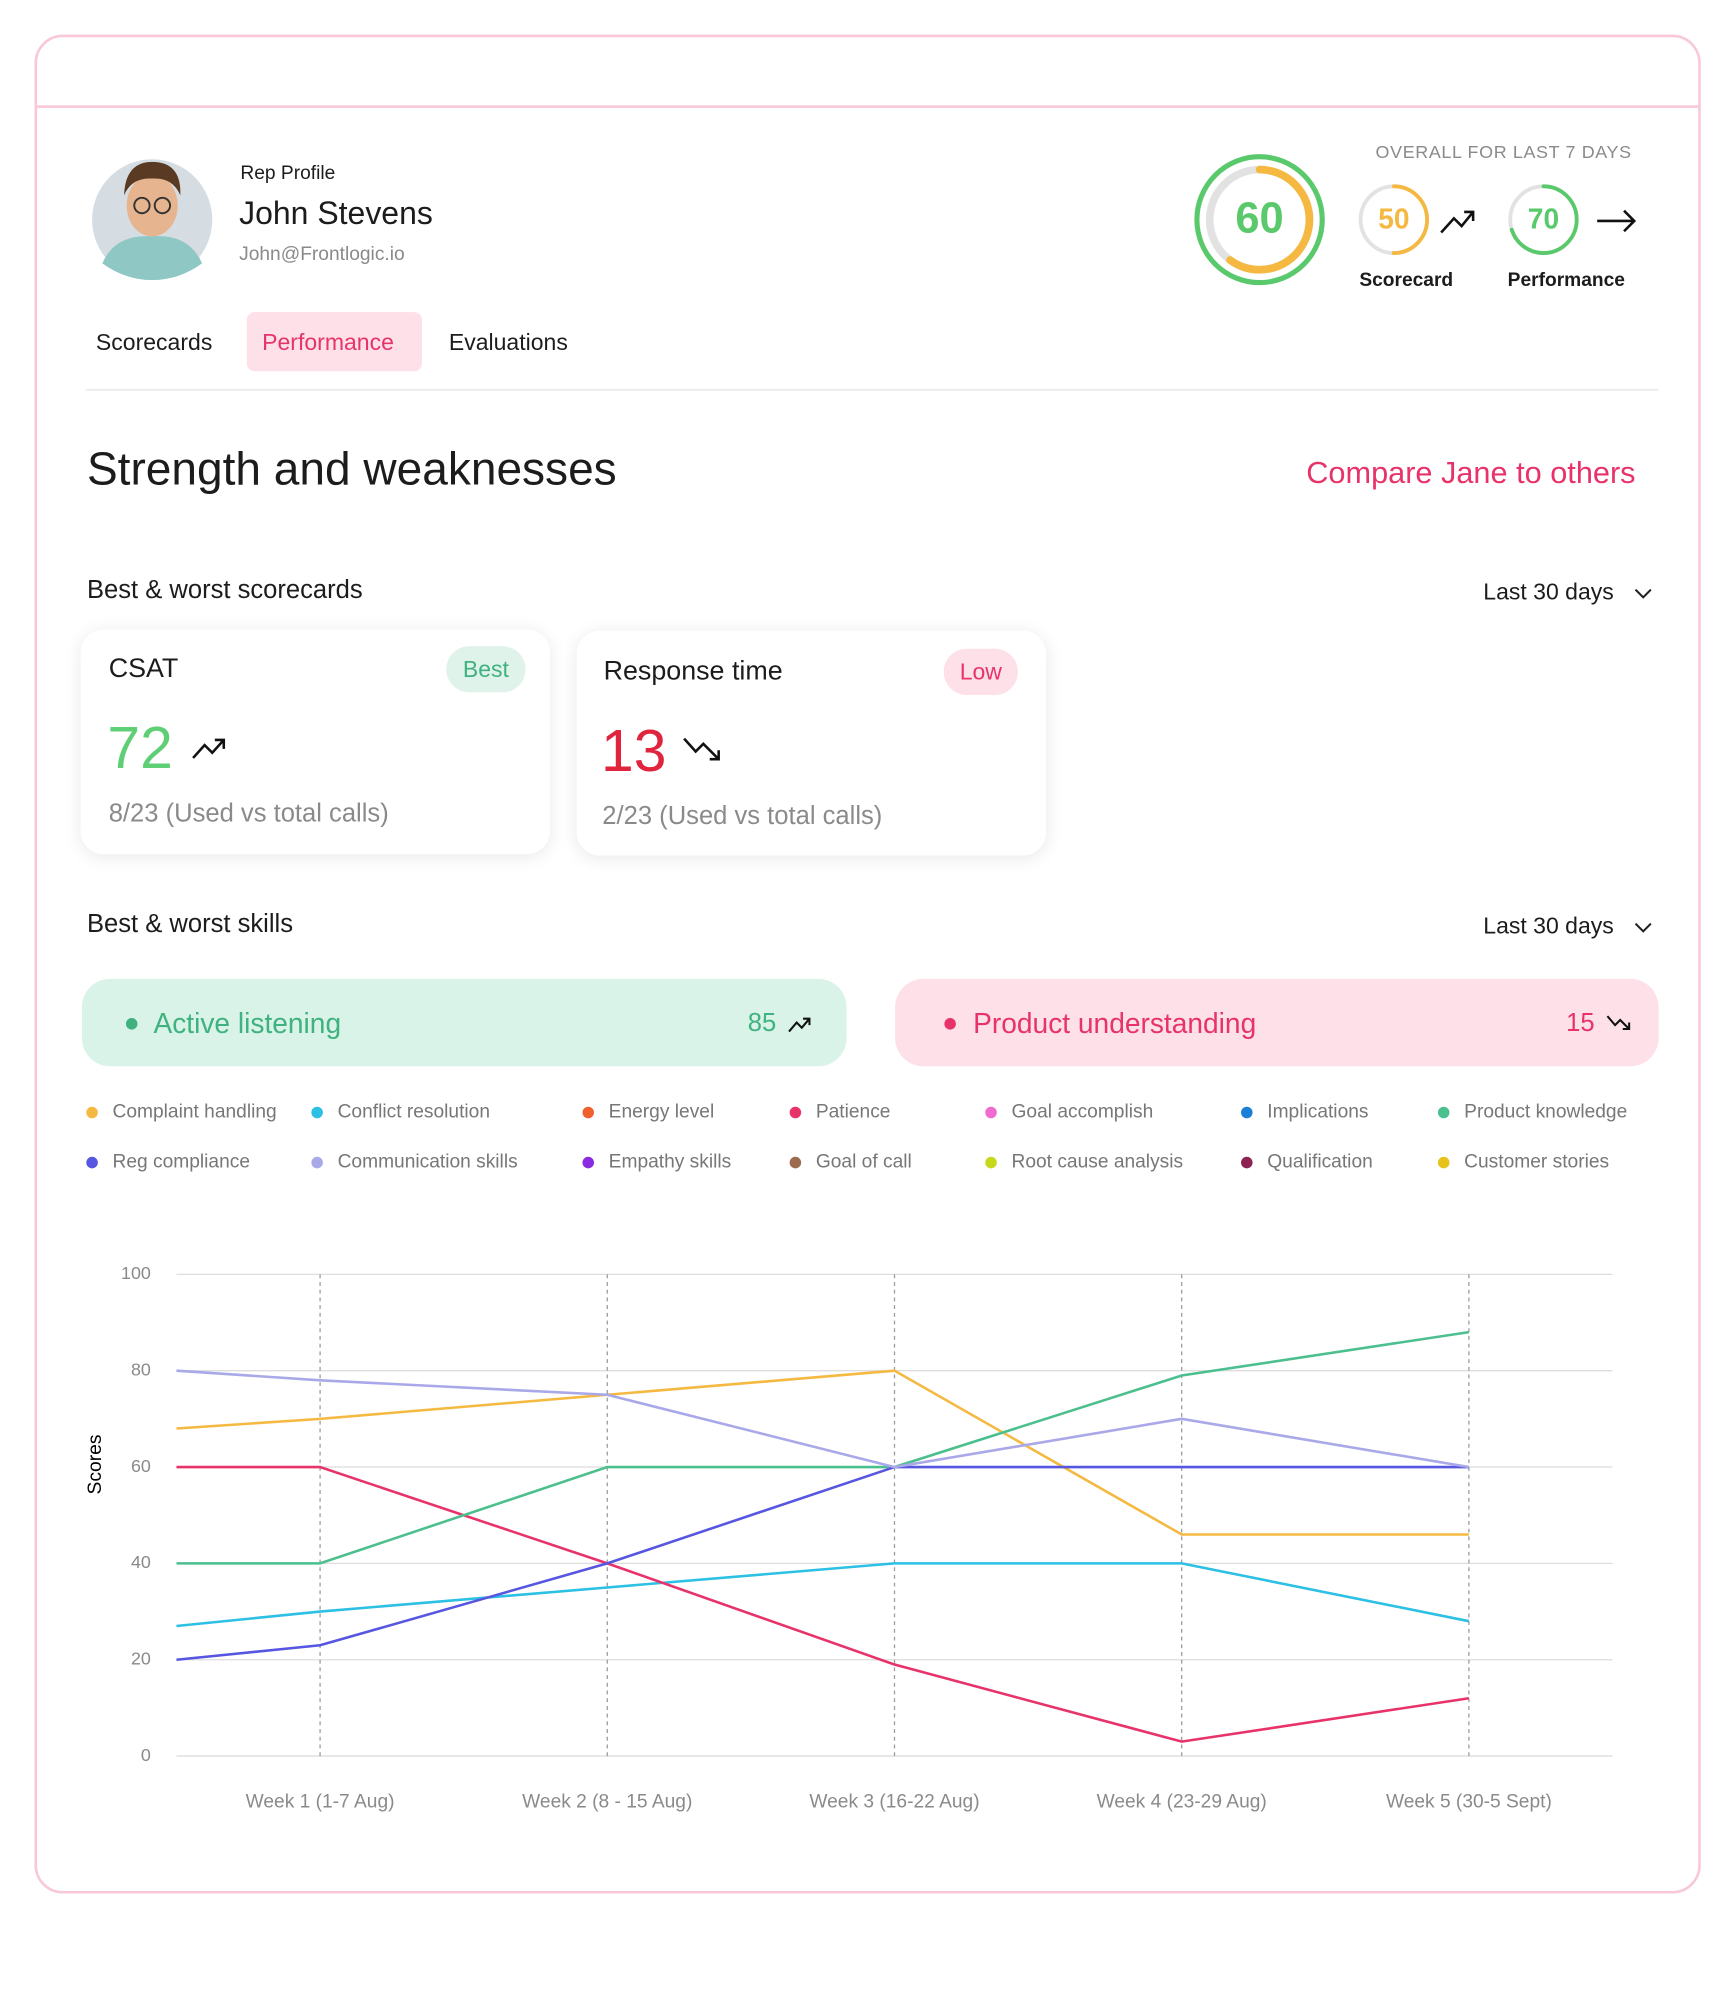  What do you see at coordinates (662, 1112) in the screenshot?
I see `legend-label: Energy level` at bounding box center [662, 1112].